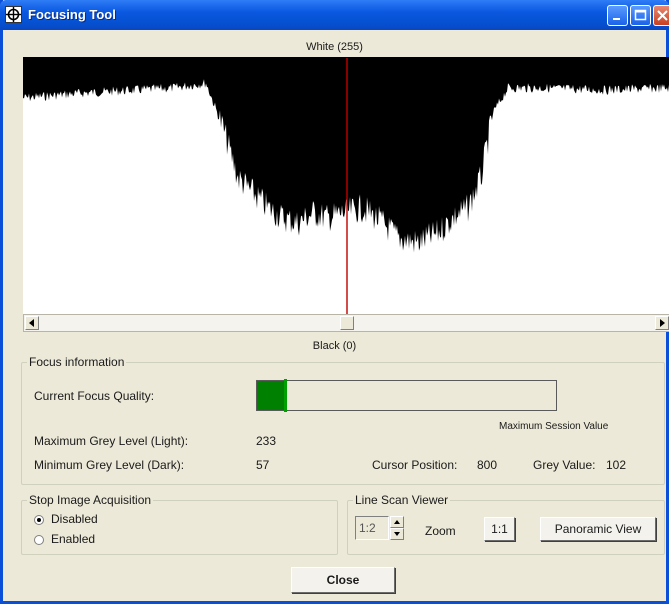 This screenshot has width=669, height=604. I want to click on grey-value-label: Grey Value:, so click(564, 465).